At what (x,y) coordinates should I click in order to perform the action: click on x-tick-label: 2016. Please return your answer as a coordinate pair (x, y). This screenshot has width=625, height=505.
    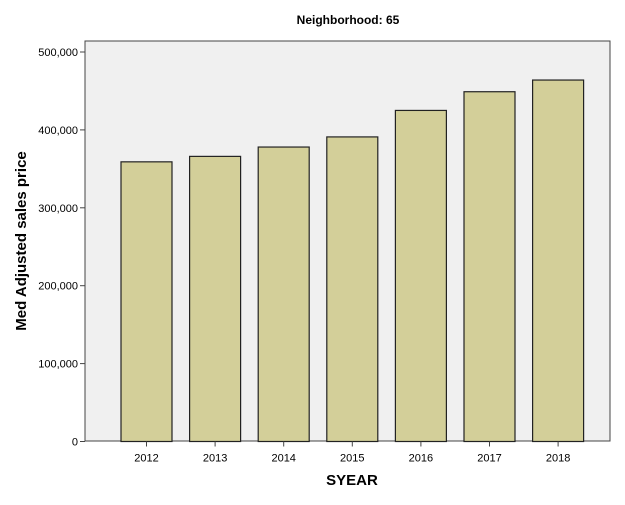
    Looking at the image, I should click on (421, 459).